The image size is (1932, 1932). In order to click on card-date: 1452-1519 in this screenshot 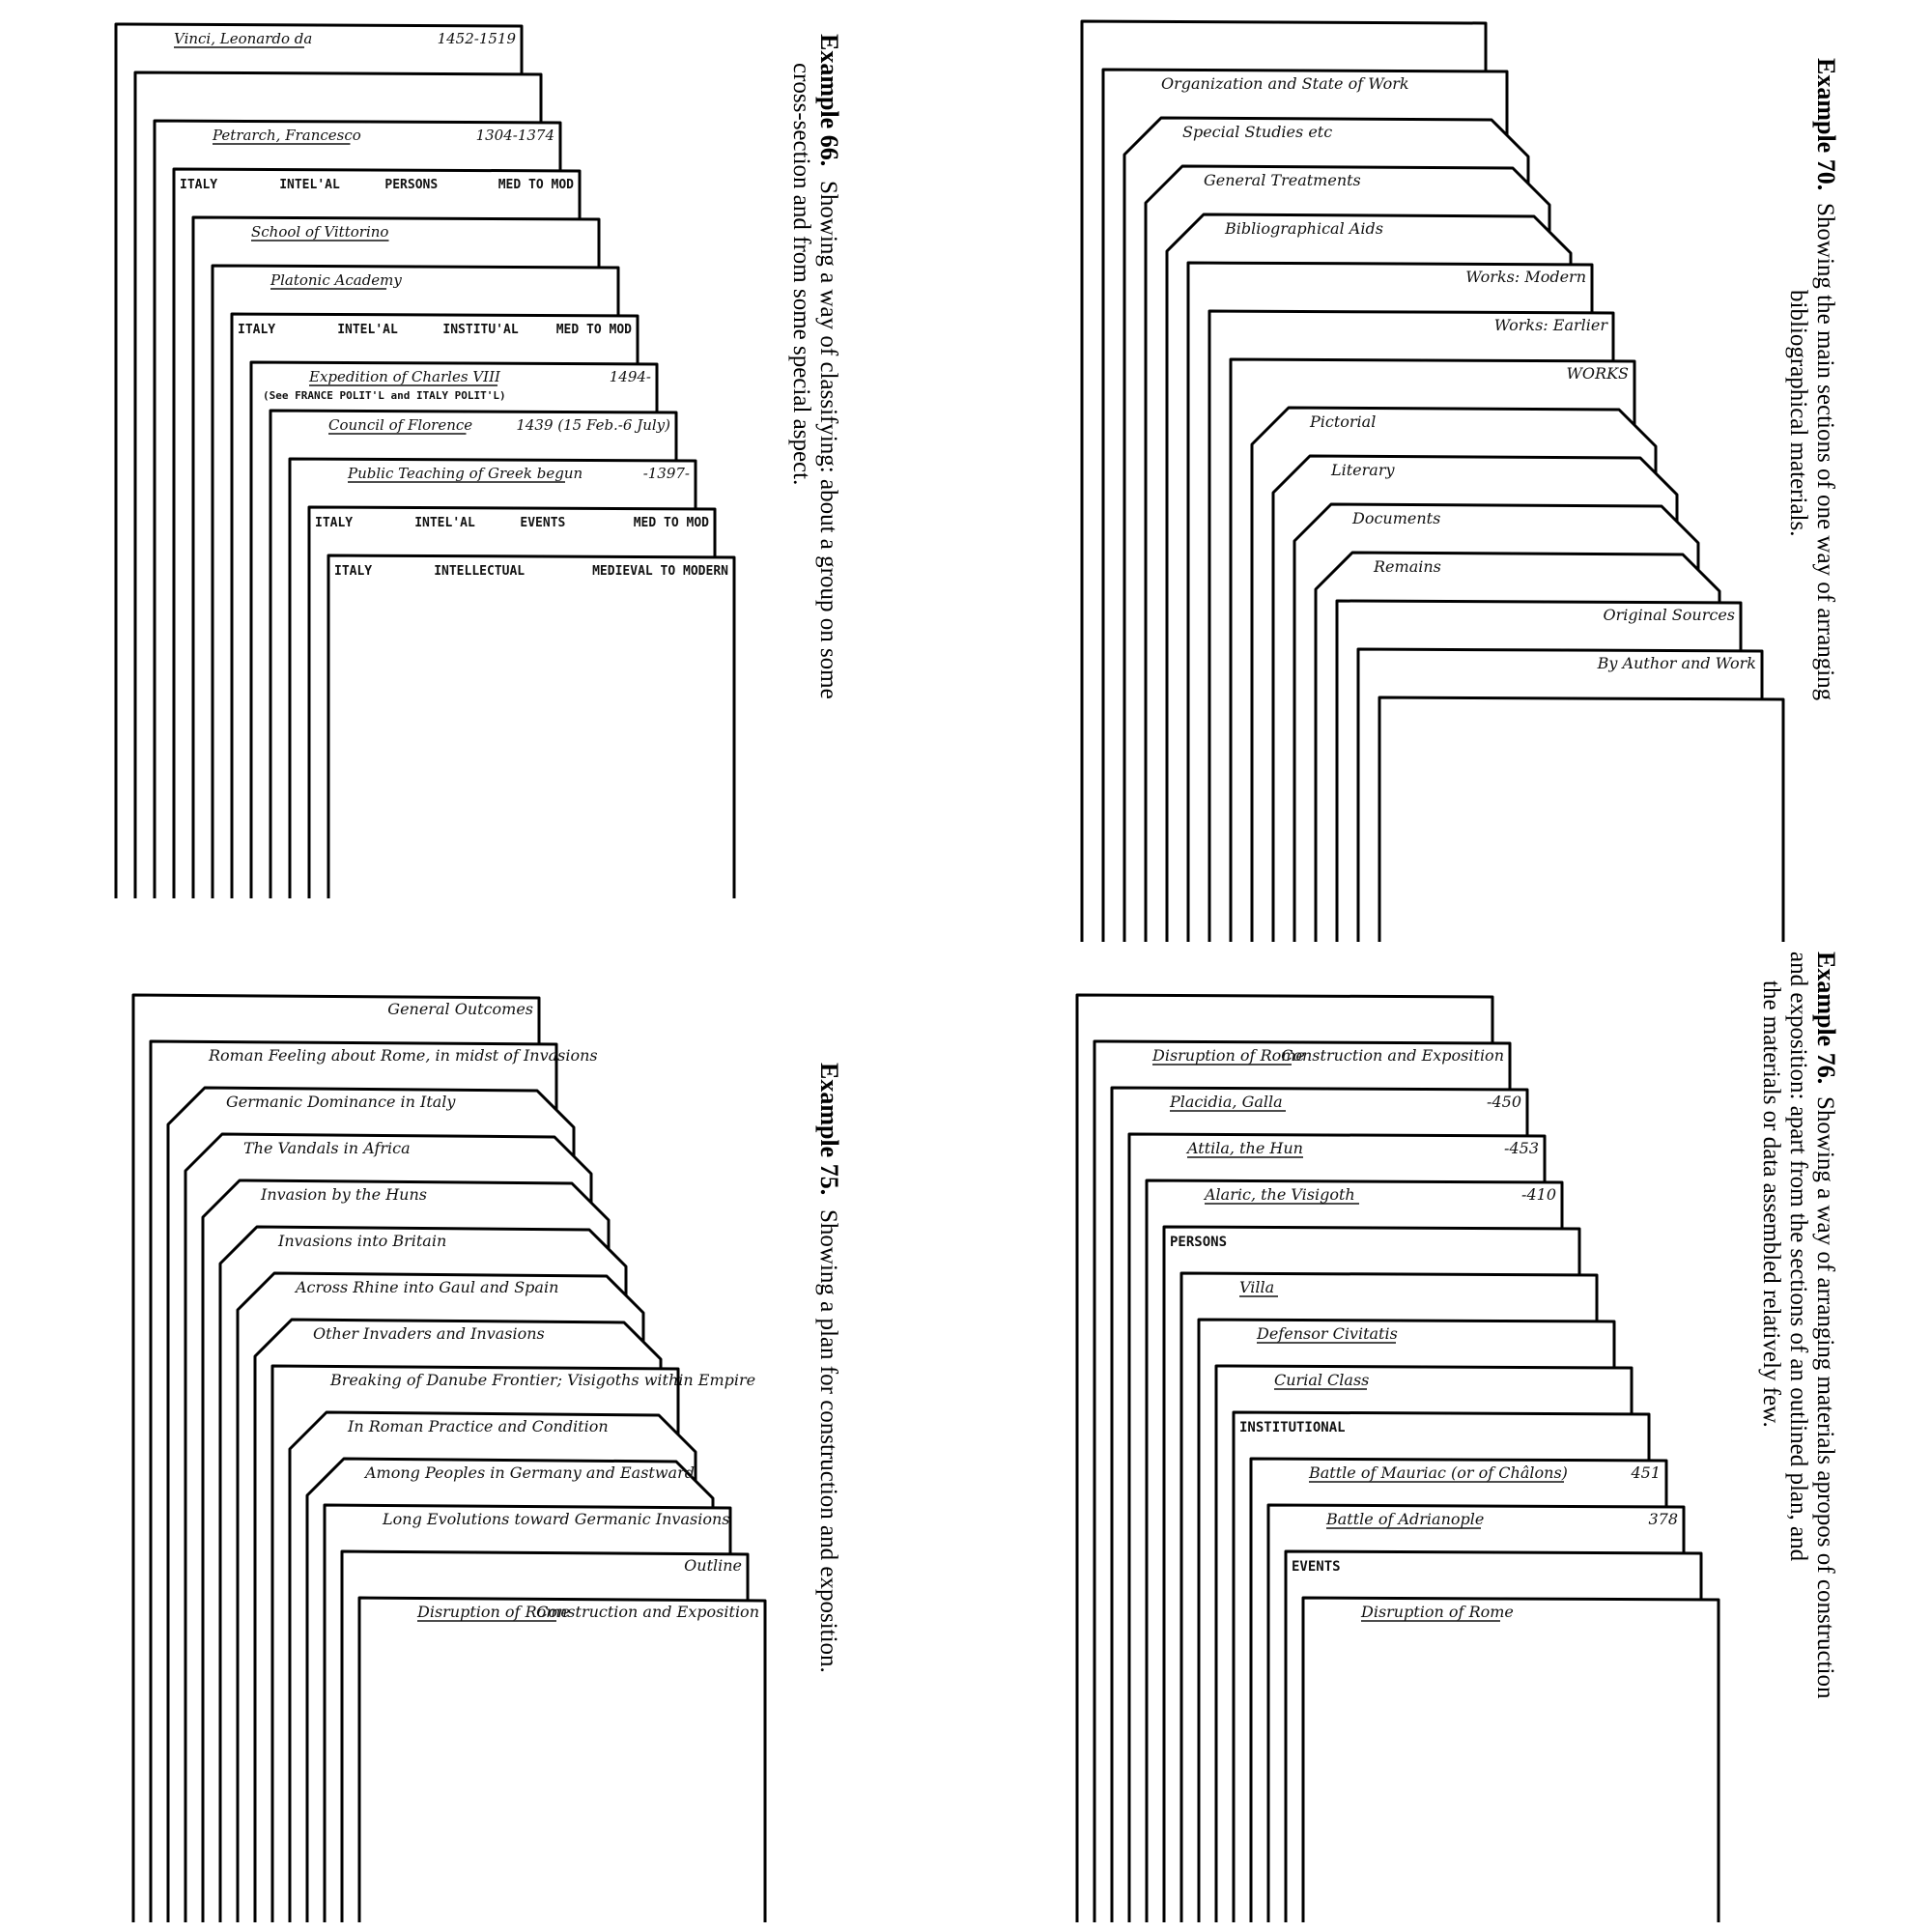, I will do `click(477, 38)`.